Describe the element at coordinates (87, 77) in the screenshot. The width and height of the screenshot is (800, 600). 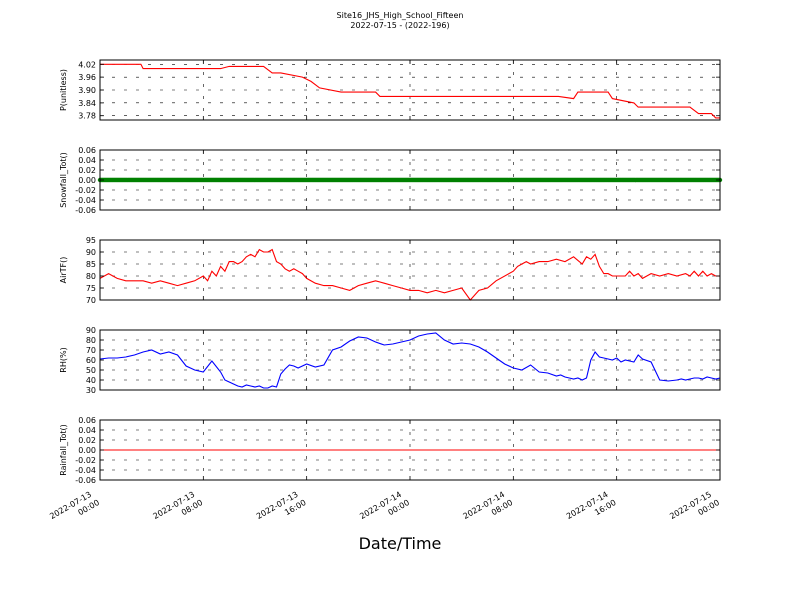
I see `y-tick-label: 3.96` at that location.